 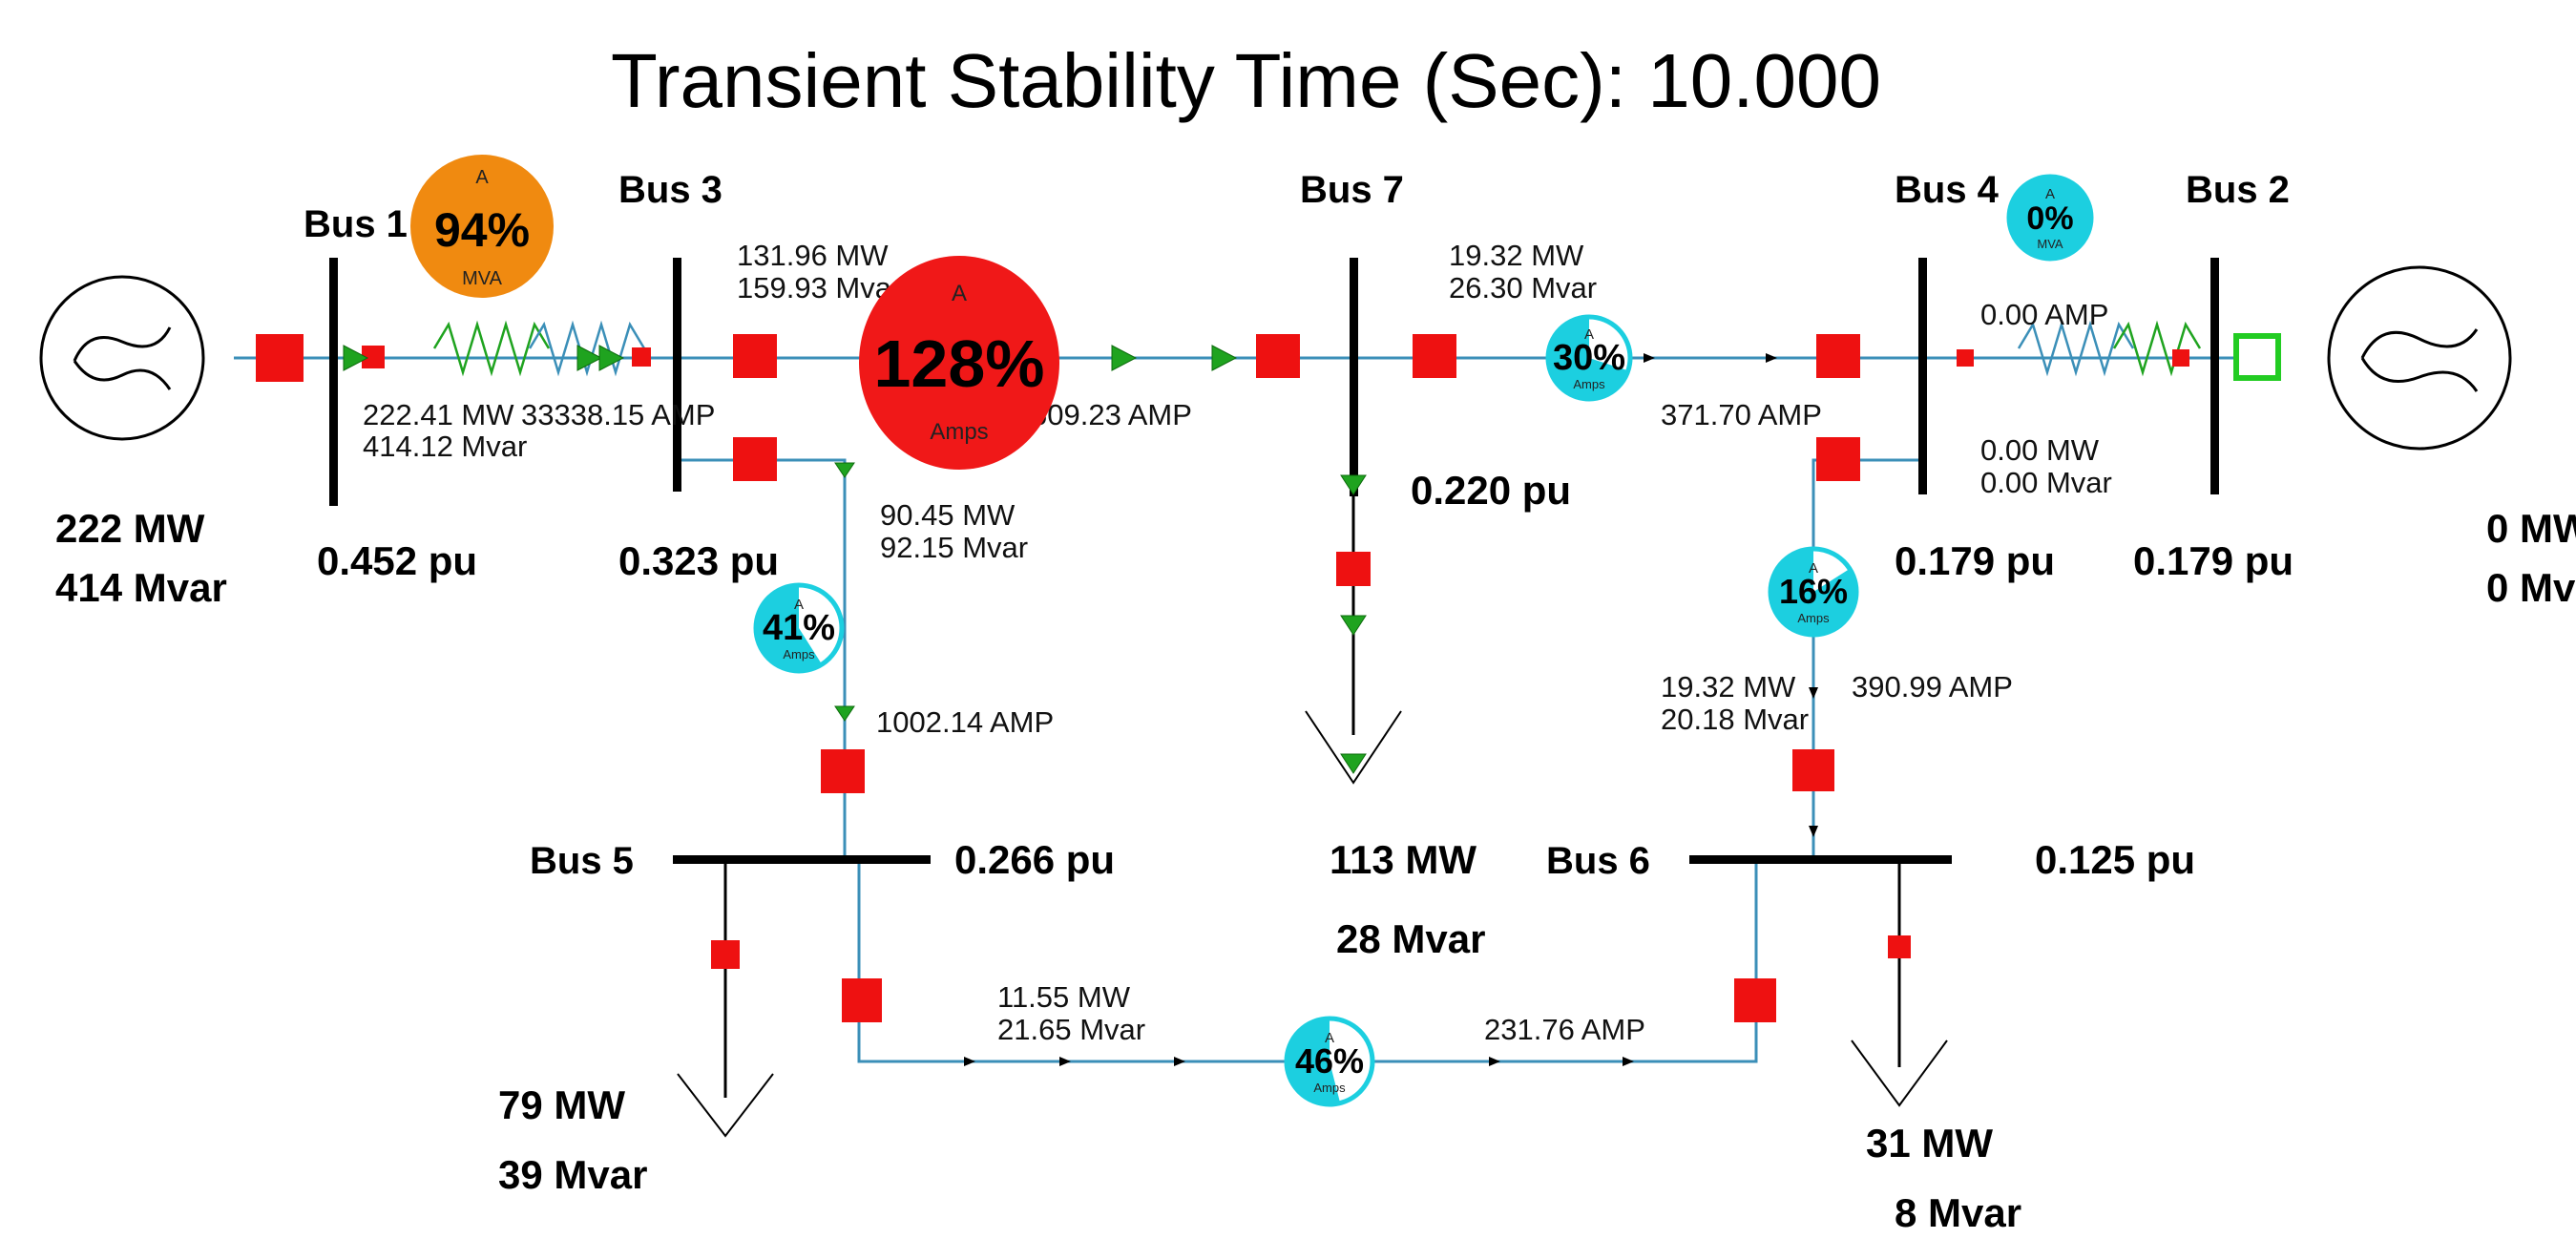 I want to click on bus6-voltage: 0.125 pu, so click(x=2115, y=859).